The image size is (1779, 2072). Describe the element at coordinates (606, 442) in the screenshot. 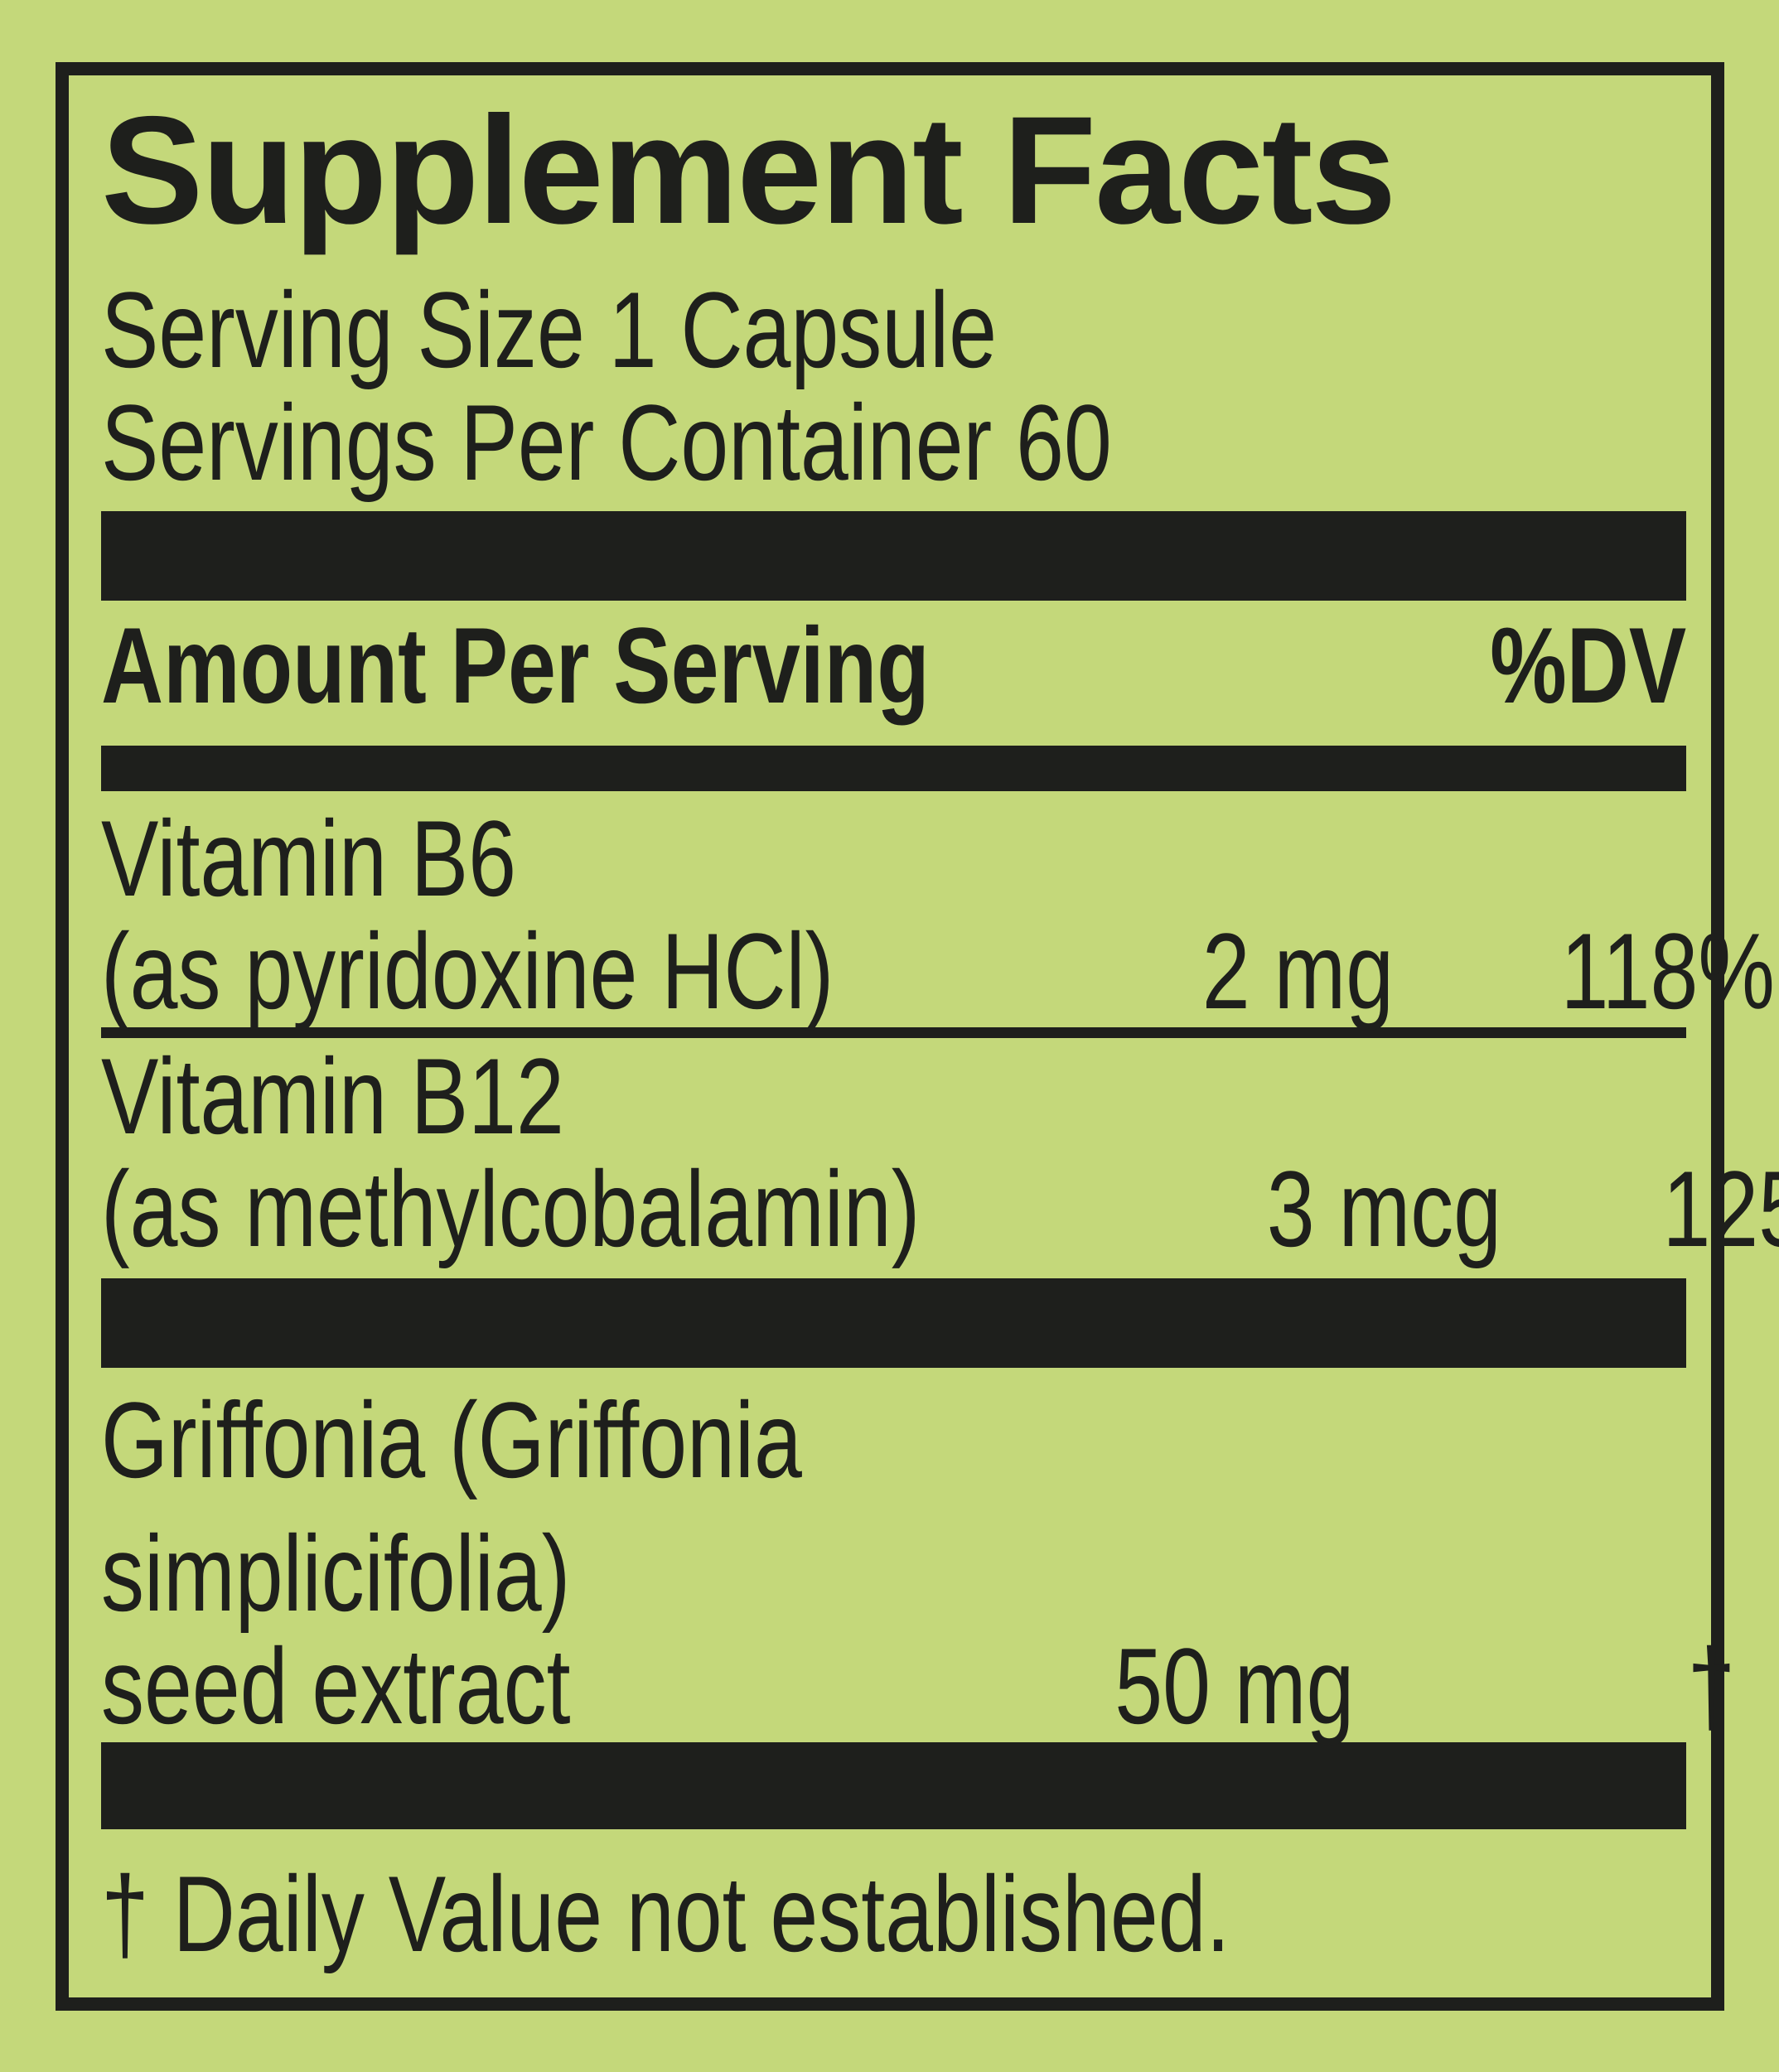

I see `servings-per-container-text: Servings Per Container 60` at that location.